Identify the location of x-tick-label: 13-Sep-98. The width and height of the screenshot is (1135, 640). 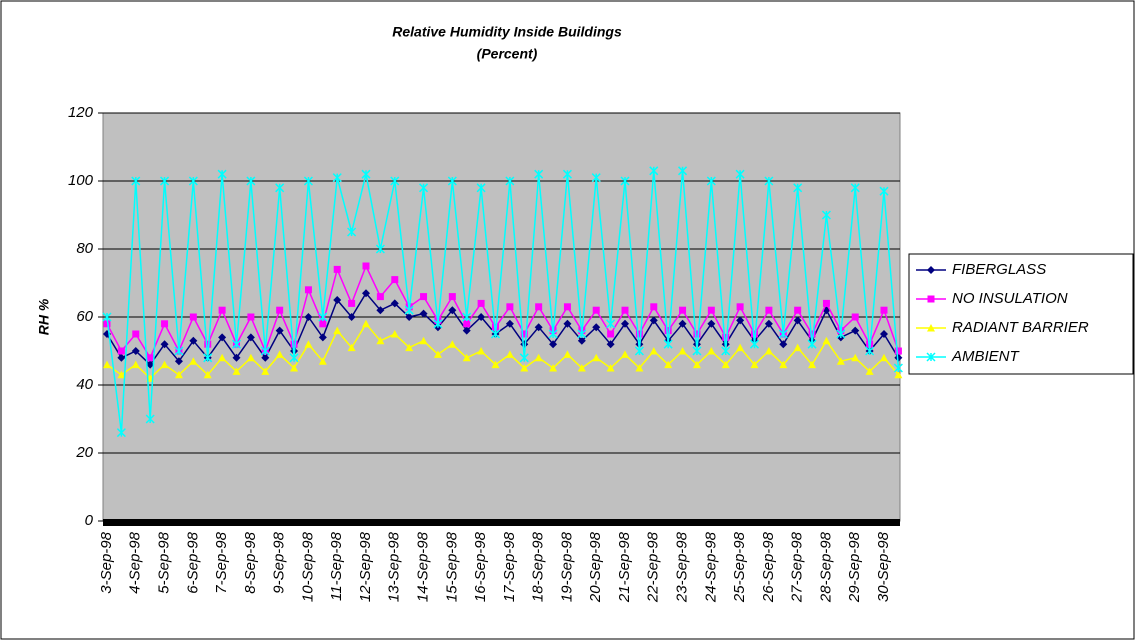
(394, 566).